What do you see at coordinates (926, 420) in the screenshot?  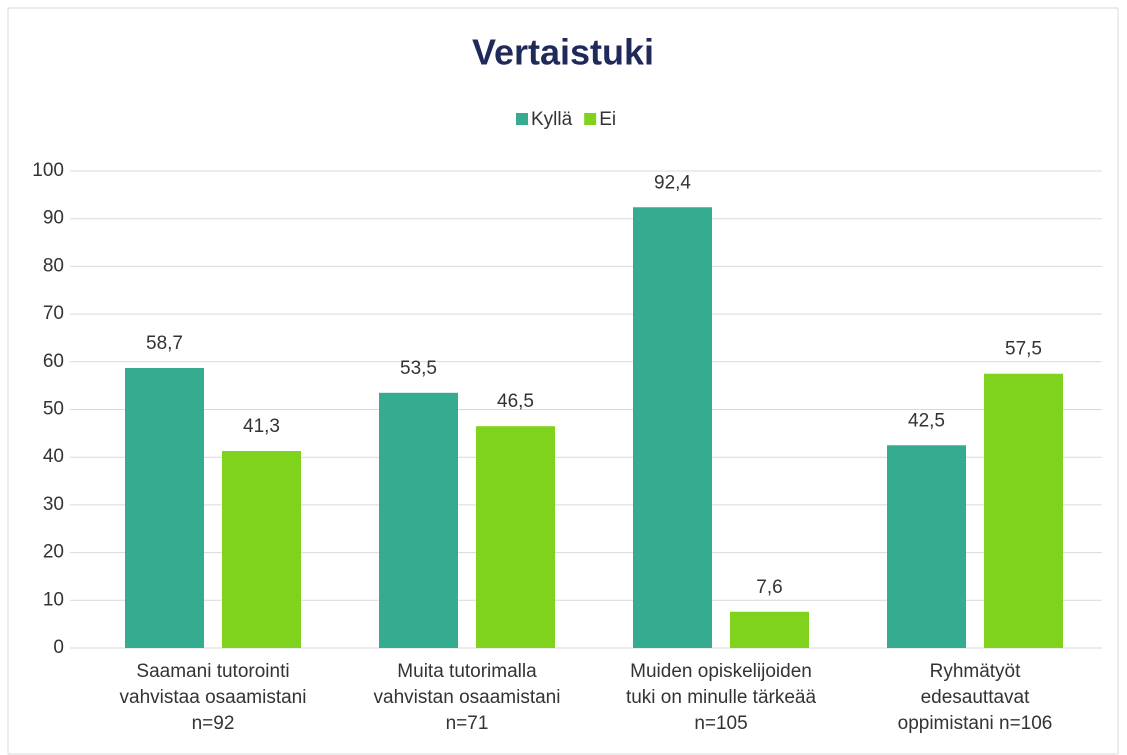 I see `data-label: 42,5` at bounding box center [926, 420].